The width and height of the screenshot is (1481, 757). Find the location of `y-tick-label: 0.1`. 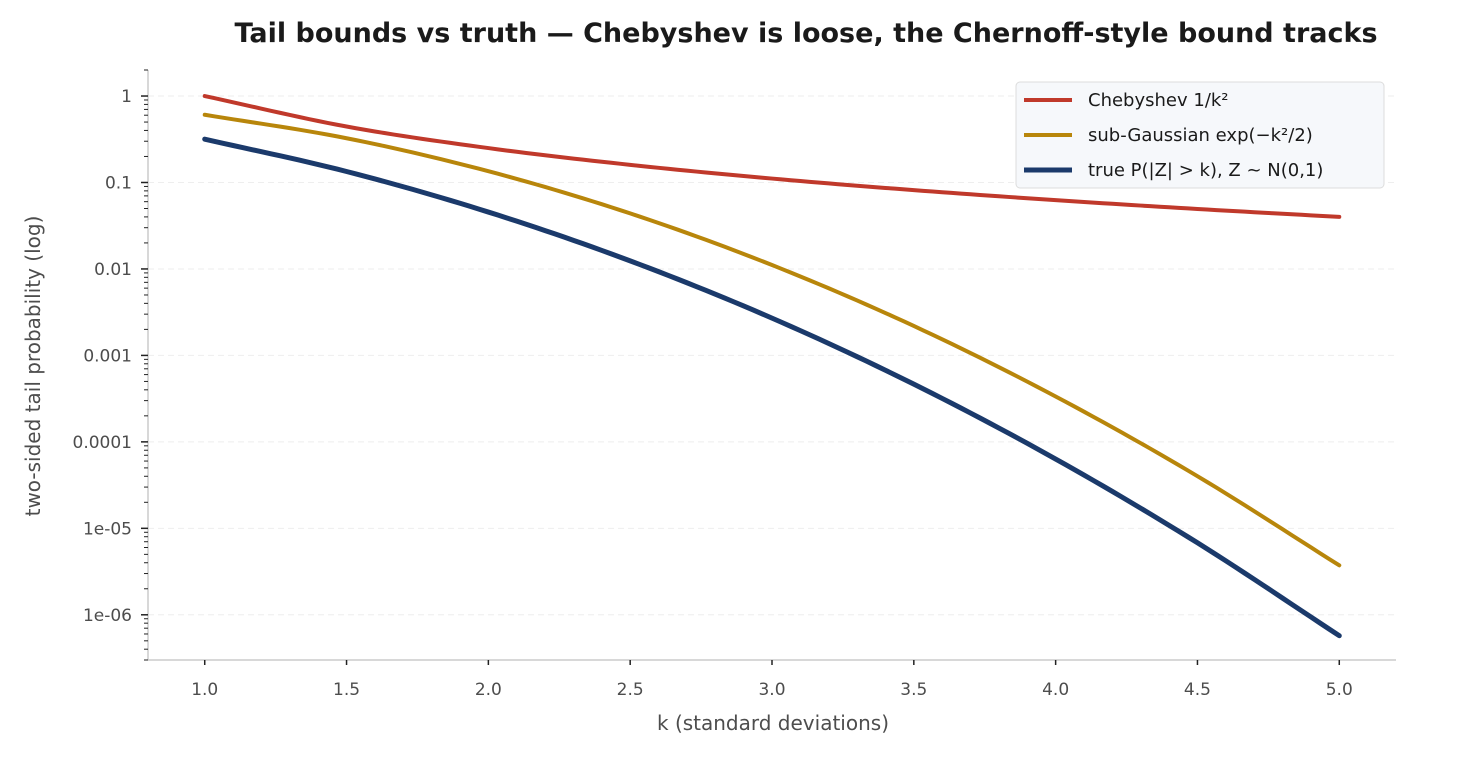

y-tick-label: 0.1 is located at coordinates (118, 183).